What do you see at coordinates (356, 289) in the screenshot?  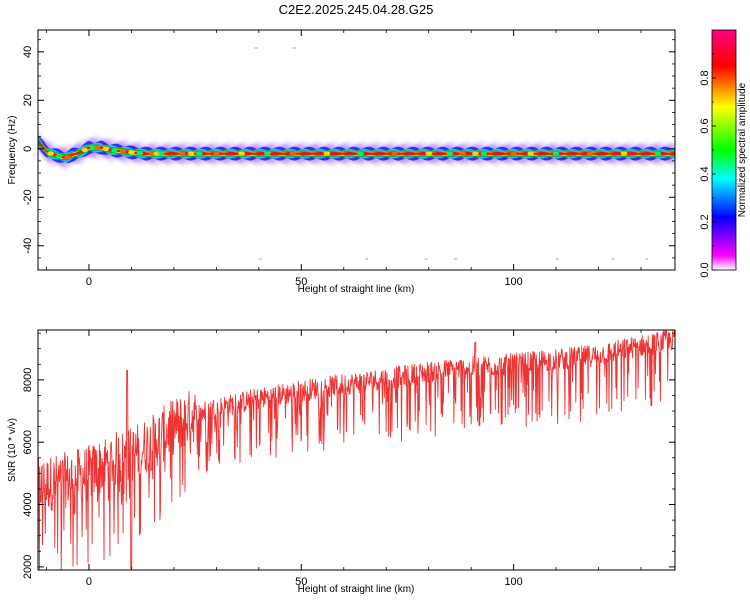 I see `spectrogram-x-axis-label: Height of straight line (km)` at bounding box center [356, 289].